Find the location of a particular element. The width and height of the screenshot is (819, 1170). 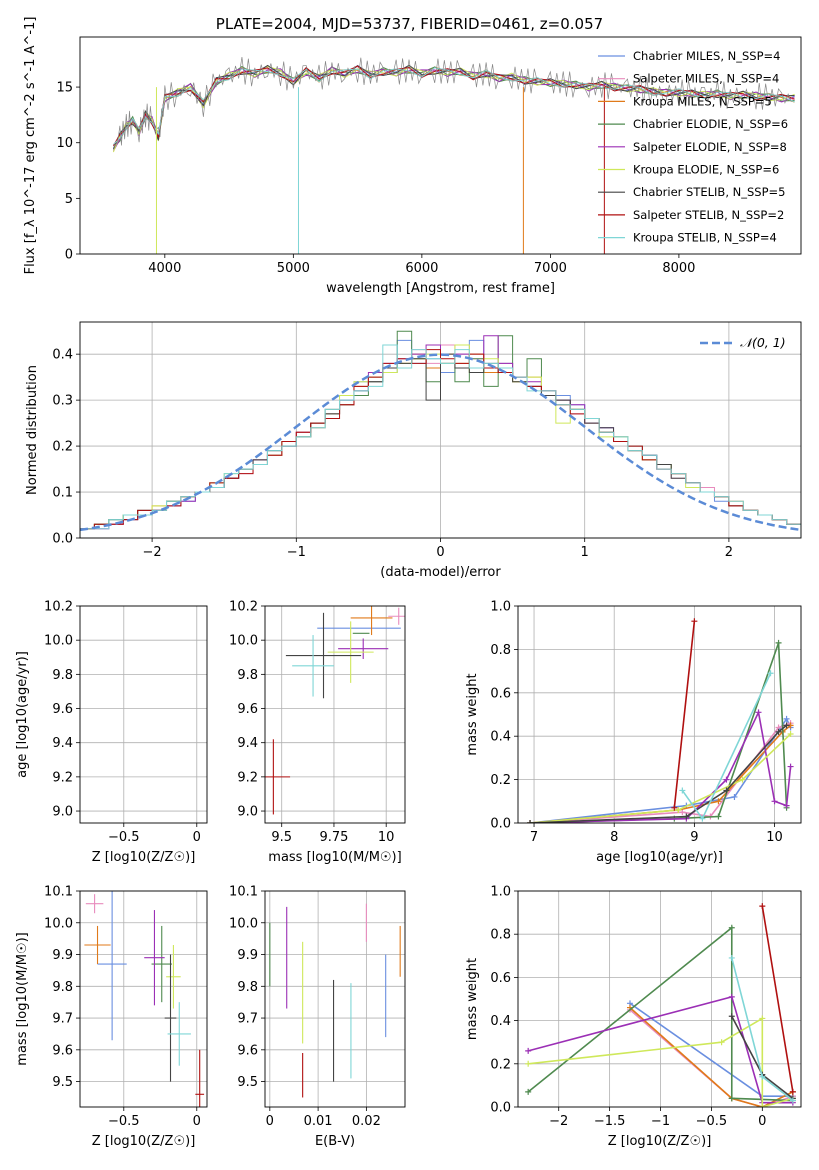

weight-line-salpeter_elodie is located at coordinates (661, 766).